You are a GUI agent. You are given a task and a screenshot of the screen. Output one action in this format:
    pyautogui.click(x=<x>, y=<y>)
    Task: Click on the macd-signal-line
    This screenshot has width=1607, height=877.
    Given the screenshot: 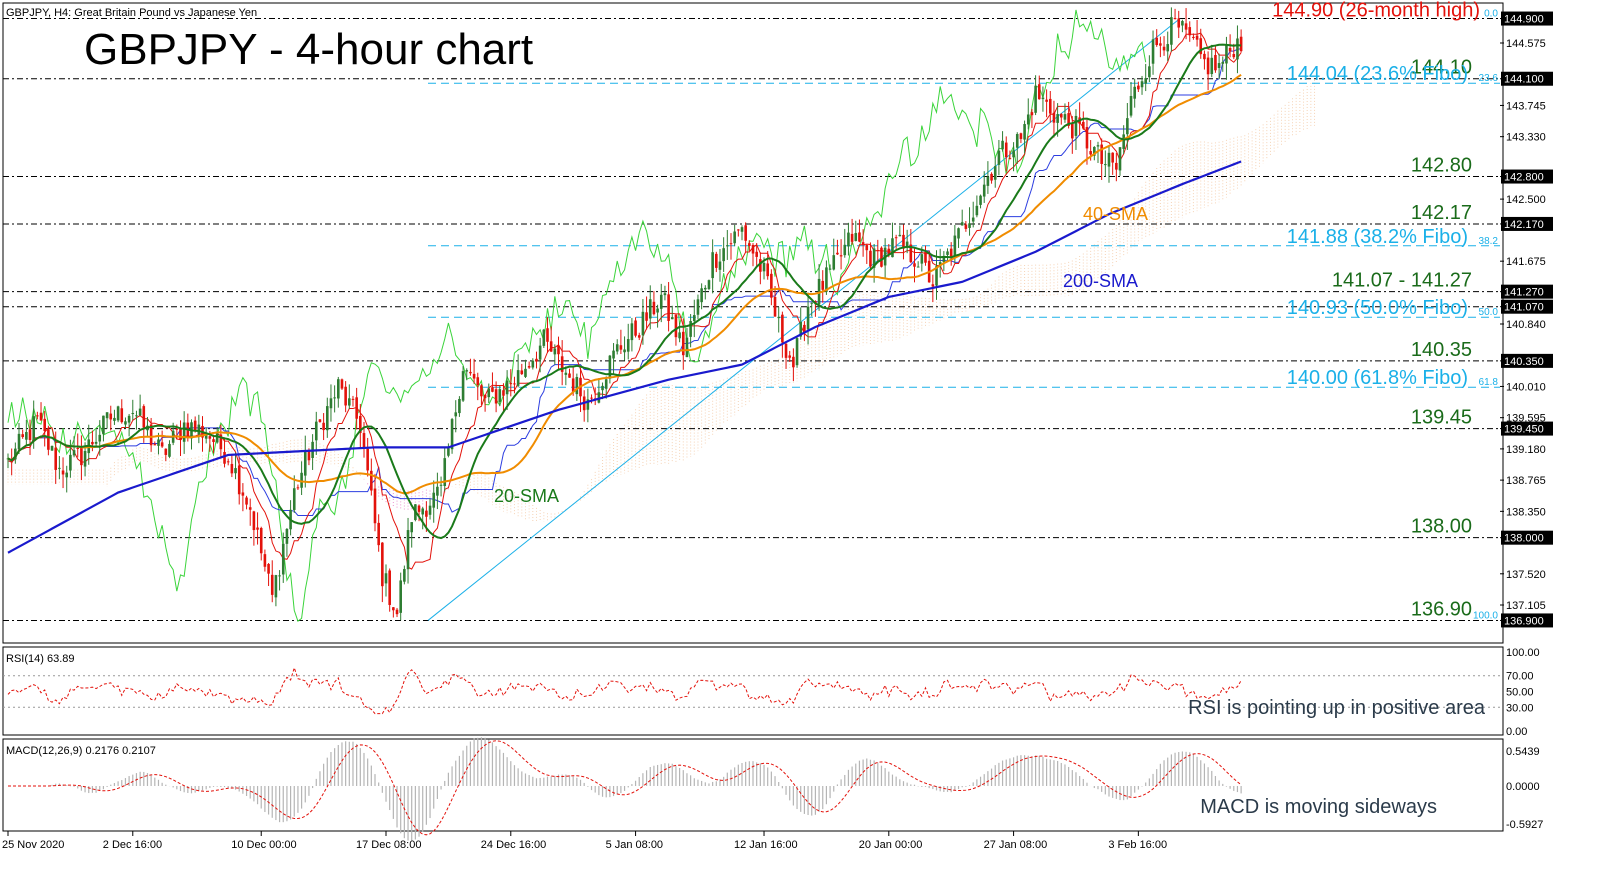 What is the action you would take?
    pyautogui.click(x=625, y=788)
    